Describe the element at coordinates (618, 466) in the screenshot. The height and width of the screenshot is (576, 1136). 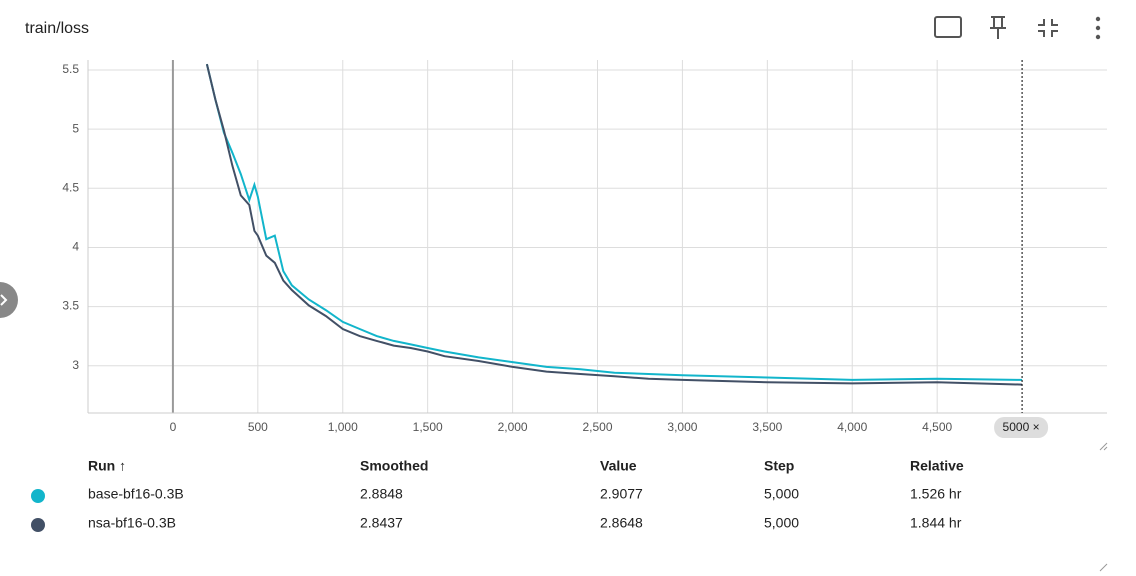
I see `table-header: Value` at that location.